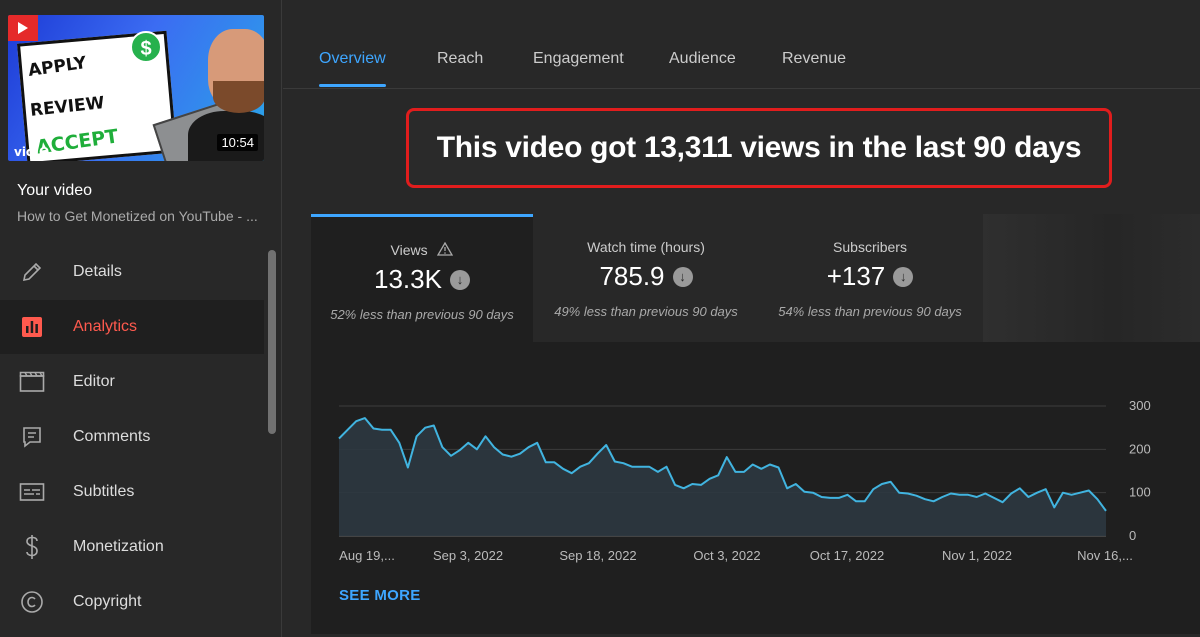 Image resolution: width=1200 pixels, height=637 pixels. Describe the element at coordinates (1140, 448) in the screenshot. I see `y-tick-label: 200` at that location.